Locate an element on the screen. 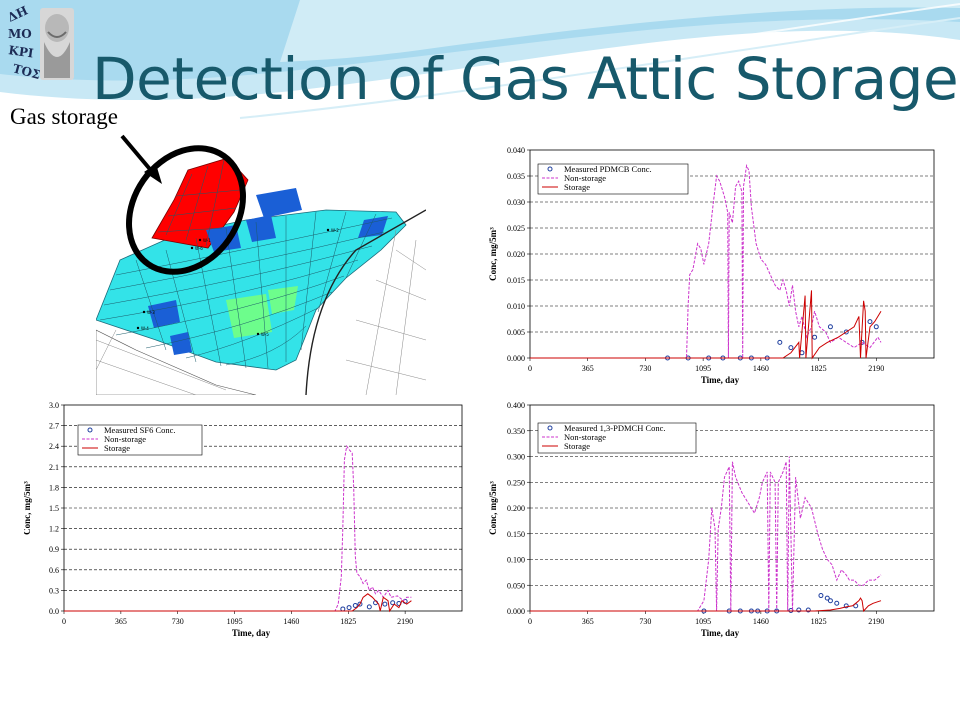 Image resolution: width=960 pixels, height=720 pixels. y-tick-label: 1.2 is located at coordinates (54, 529).